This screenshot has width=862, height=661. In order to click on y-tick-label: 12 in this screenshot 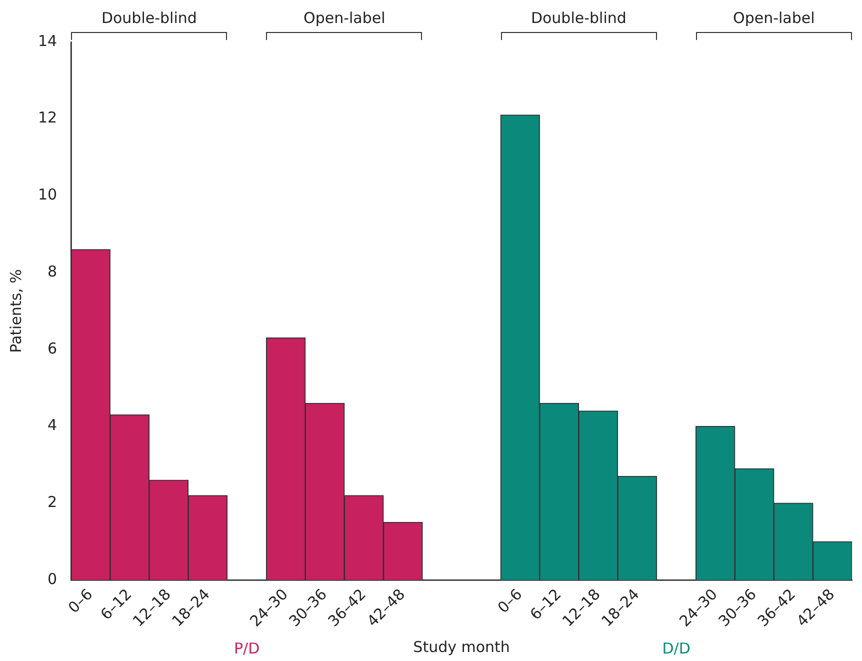, I will do `click(48, 117)`.